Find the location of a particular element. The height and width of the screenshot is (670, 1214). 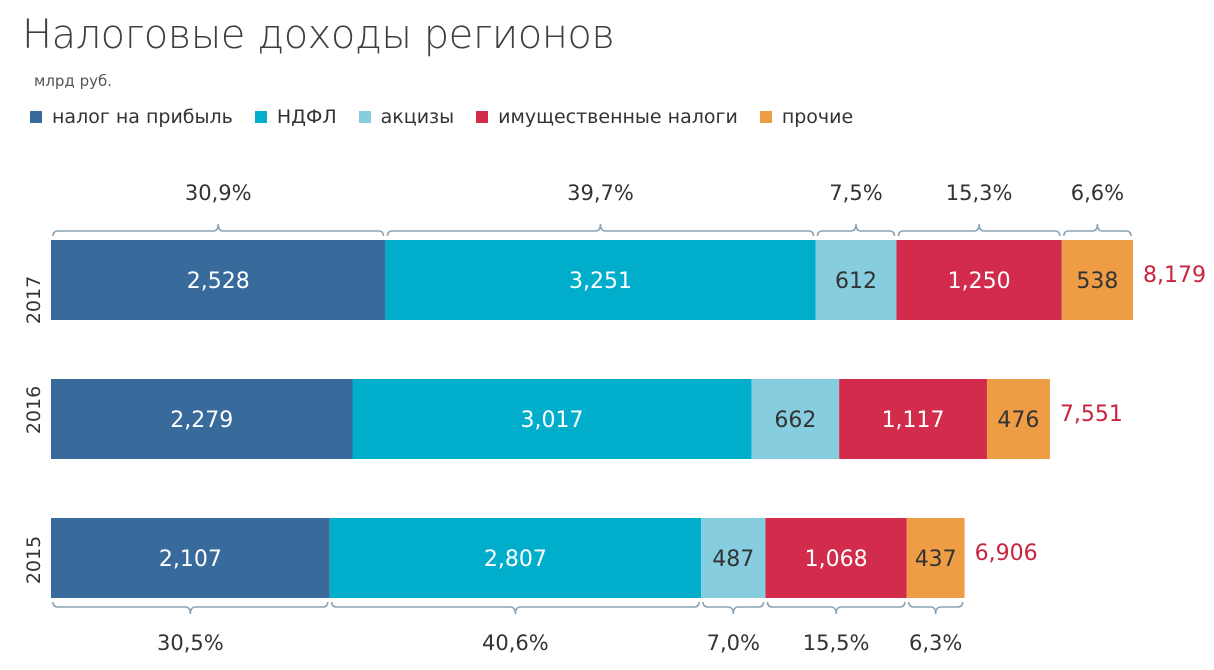

share-label: 6,6% is located at coordinates (1097, 193).